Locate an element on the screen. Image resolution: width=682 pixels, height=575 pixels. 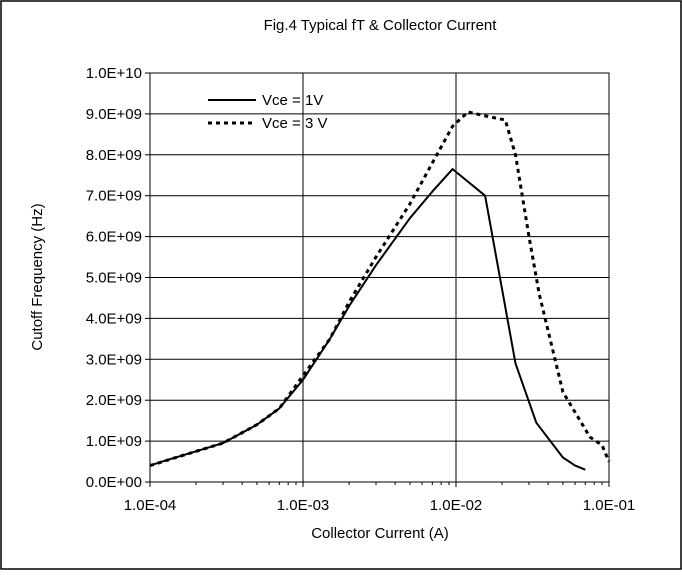
y-tick-label: 1.0E+10 is located at coordinates (114, 73).